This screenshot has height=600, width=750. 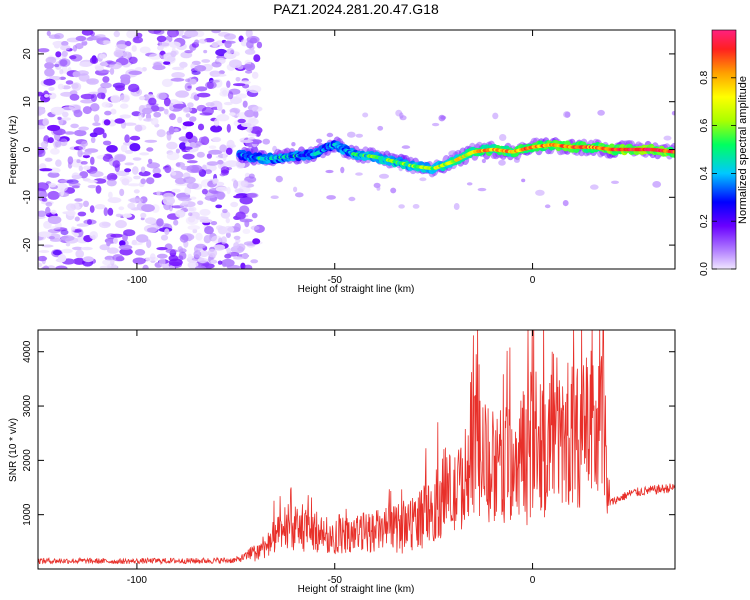 I want to click on y-tick-label: 1000, so click(x=27, y=514).